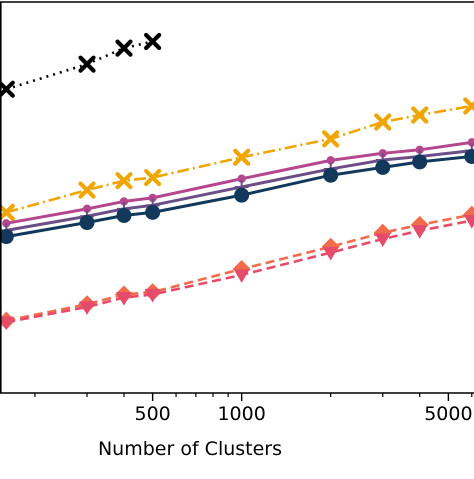  What do you see at coordinates (190, 449) in the screenshot?
I see `x-axis-label: Number of Clusters` at bounding box center [190, 449].